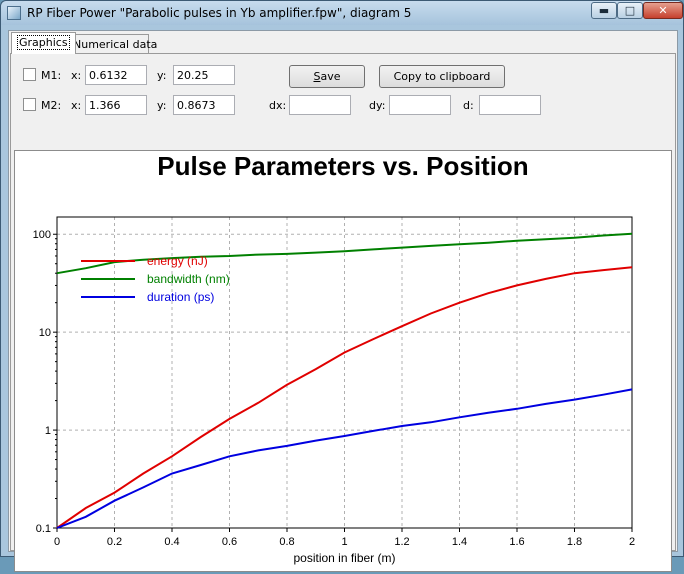 Image resolution: width=684 pixels, height=574 pixels. What do you see at coordinates (574, 542) in the screenshot?
I see `x-tick-label: 1.8` at bounding box center [574, 542].